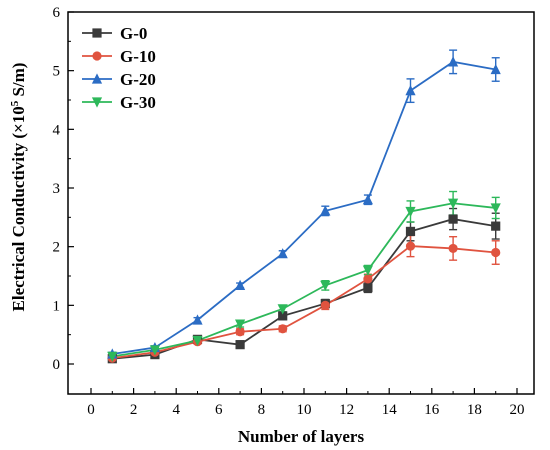  What do you see at coordinates (57, 72) in the screenshot?
I see `y-tick-label: 5` at bounding box center [57, 72].